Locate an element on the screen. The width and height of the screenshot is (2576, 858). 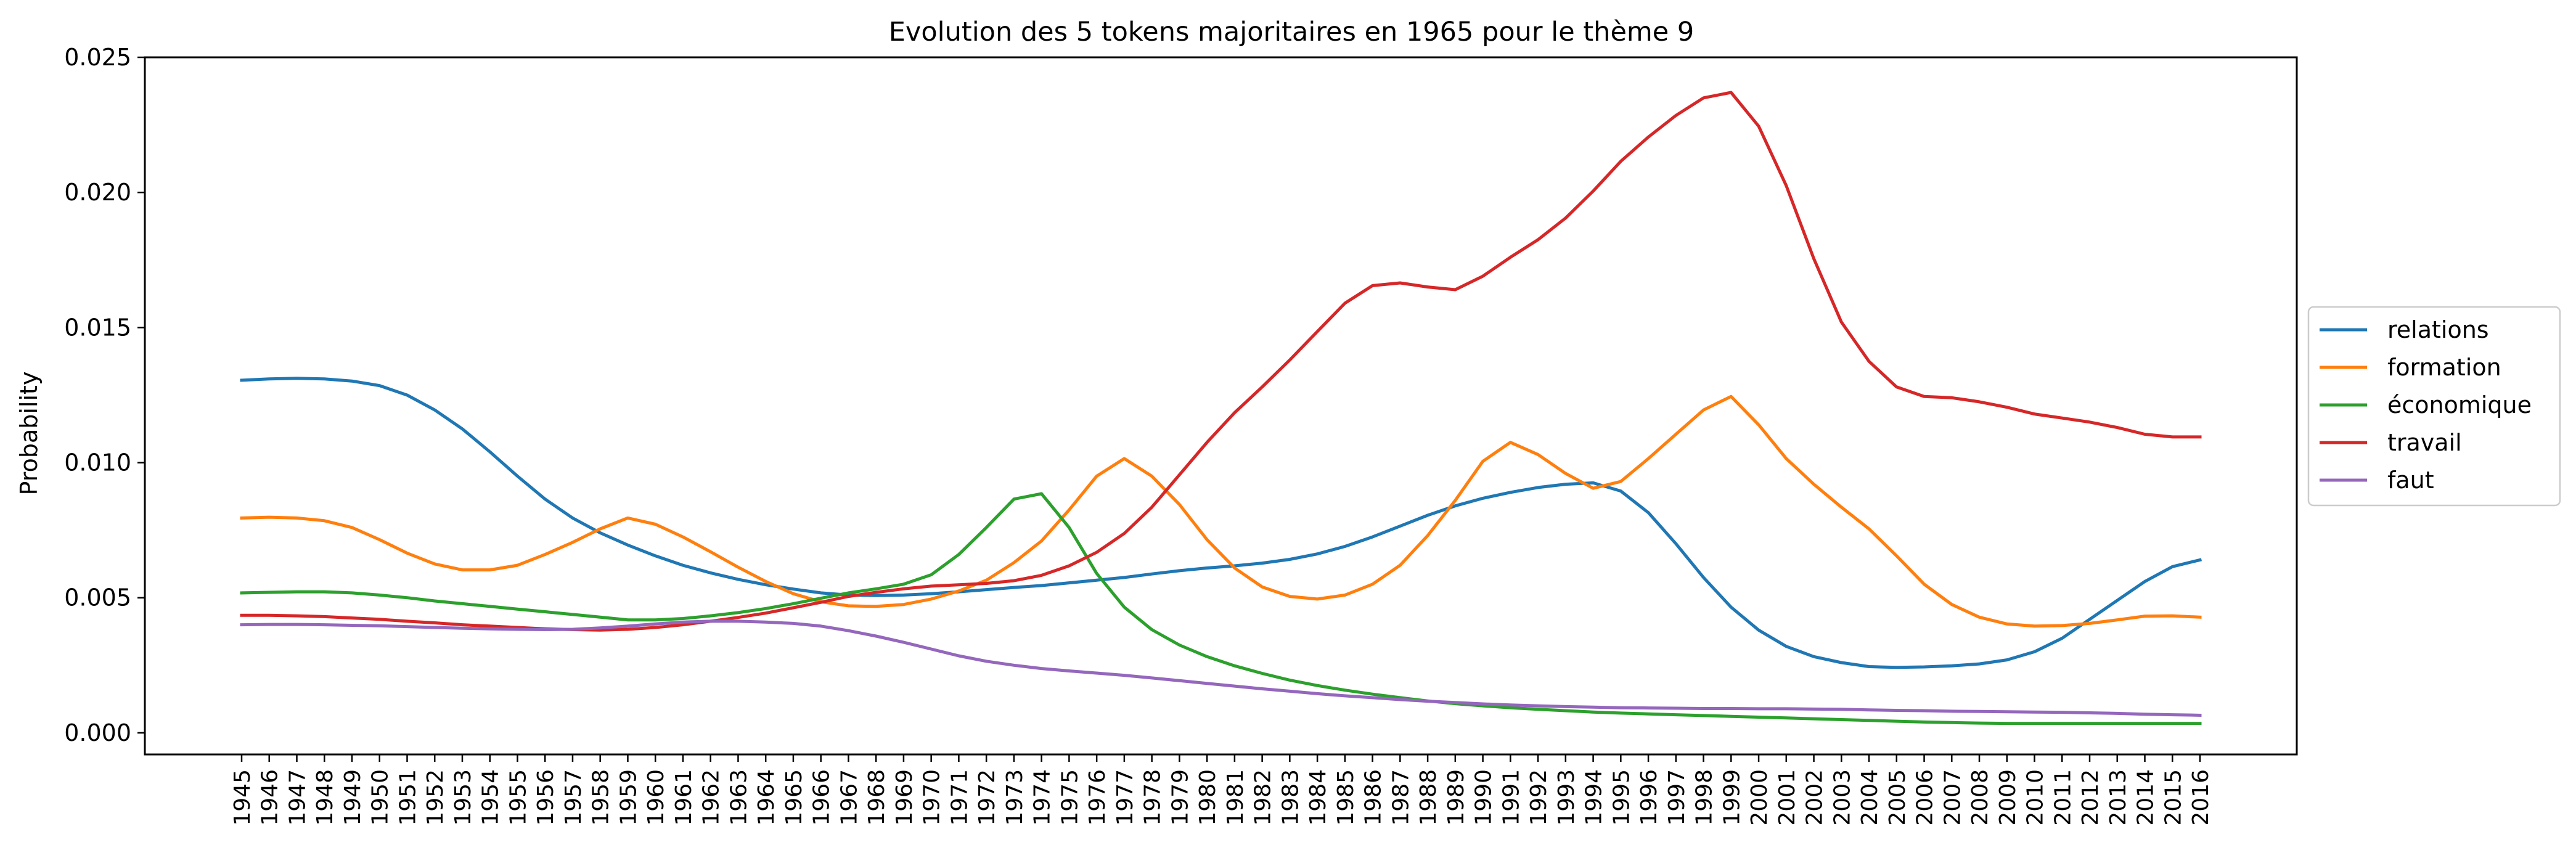
x-tick-label: 1958 is located at coordinates (601, 797).